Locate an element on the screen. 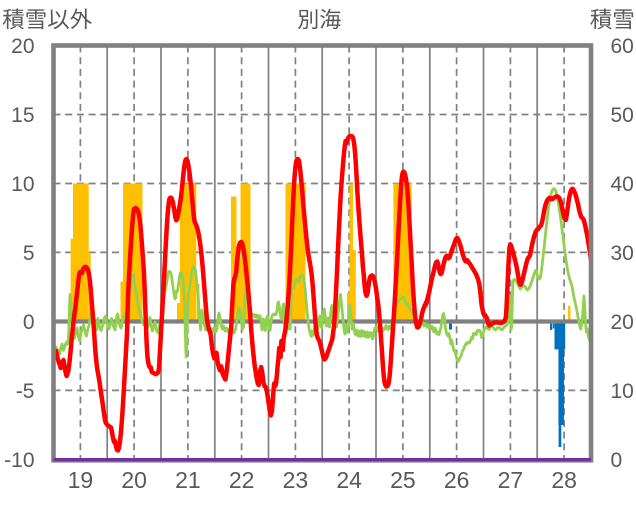  svg-text: 30 is located at coordinates (622, 253).